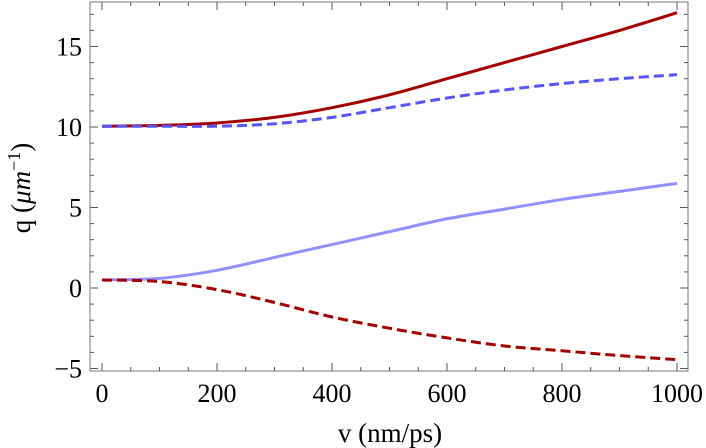 This screenshot has height=448, width=706. I want to click on x-axis-label: v (nm/ps), so click(390, 433).